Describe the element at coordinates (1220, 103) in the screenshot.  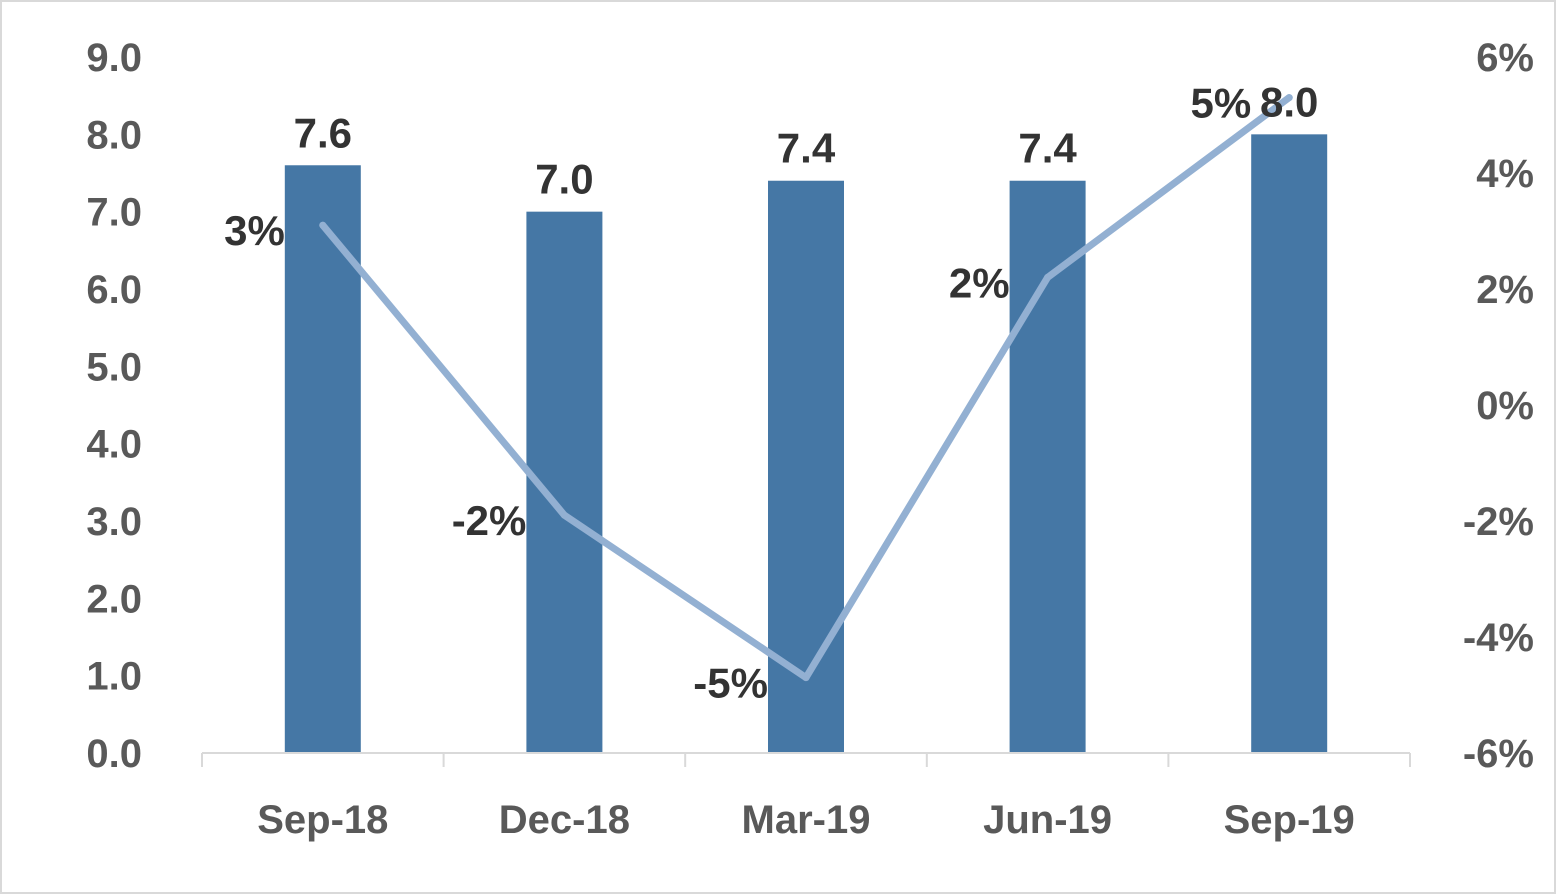
I see `line-value-label: 5%` at that location.